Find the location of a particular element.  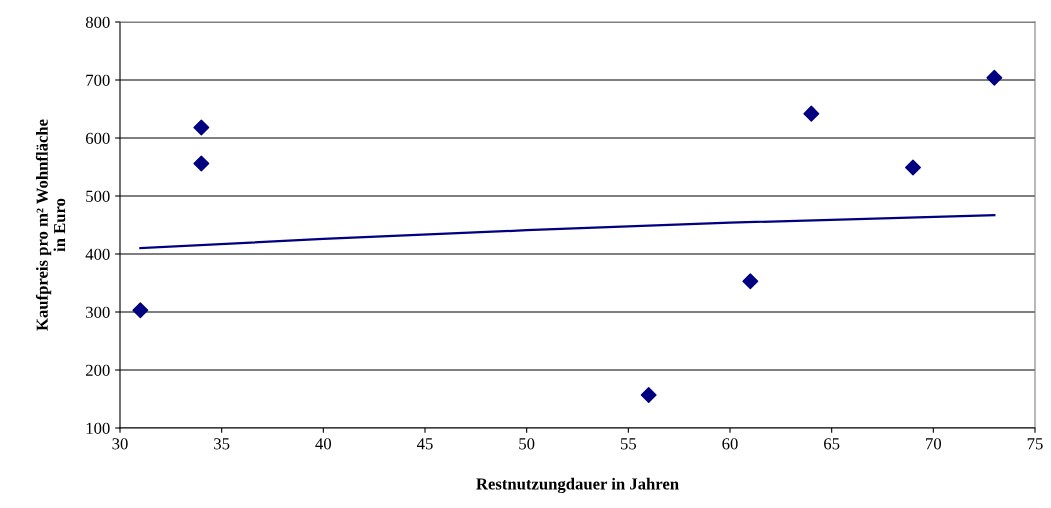

x-tick-label: 60 is located at coordinates (730, 444).